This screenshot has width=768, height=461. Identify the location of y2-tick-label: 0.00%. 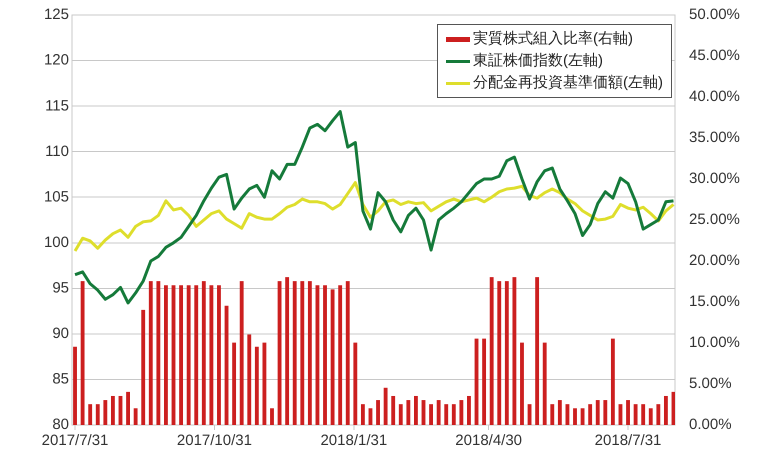
(710, 425).